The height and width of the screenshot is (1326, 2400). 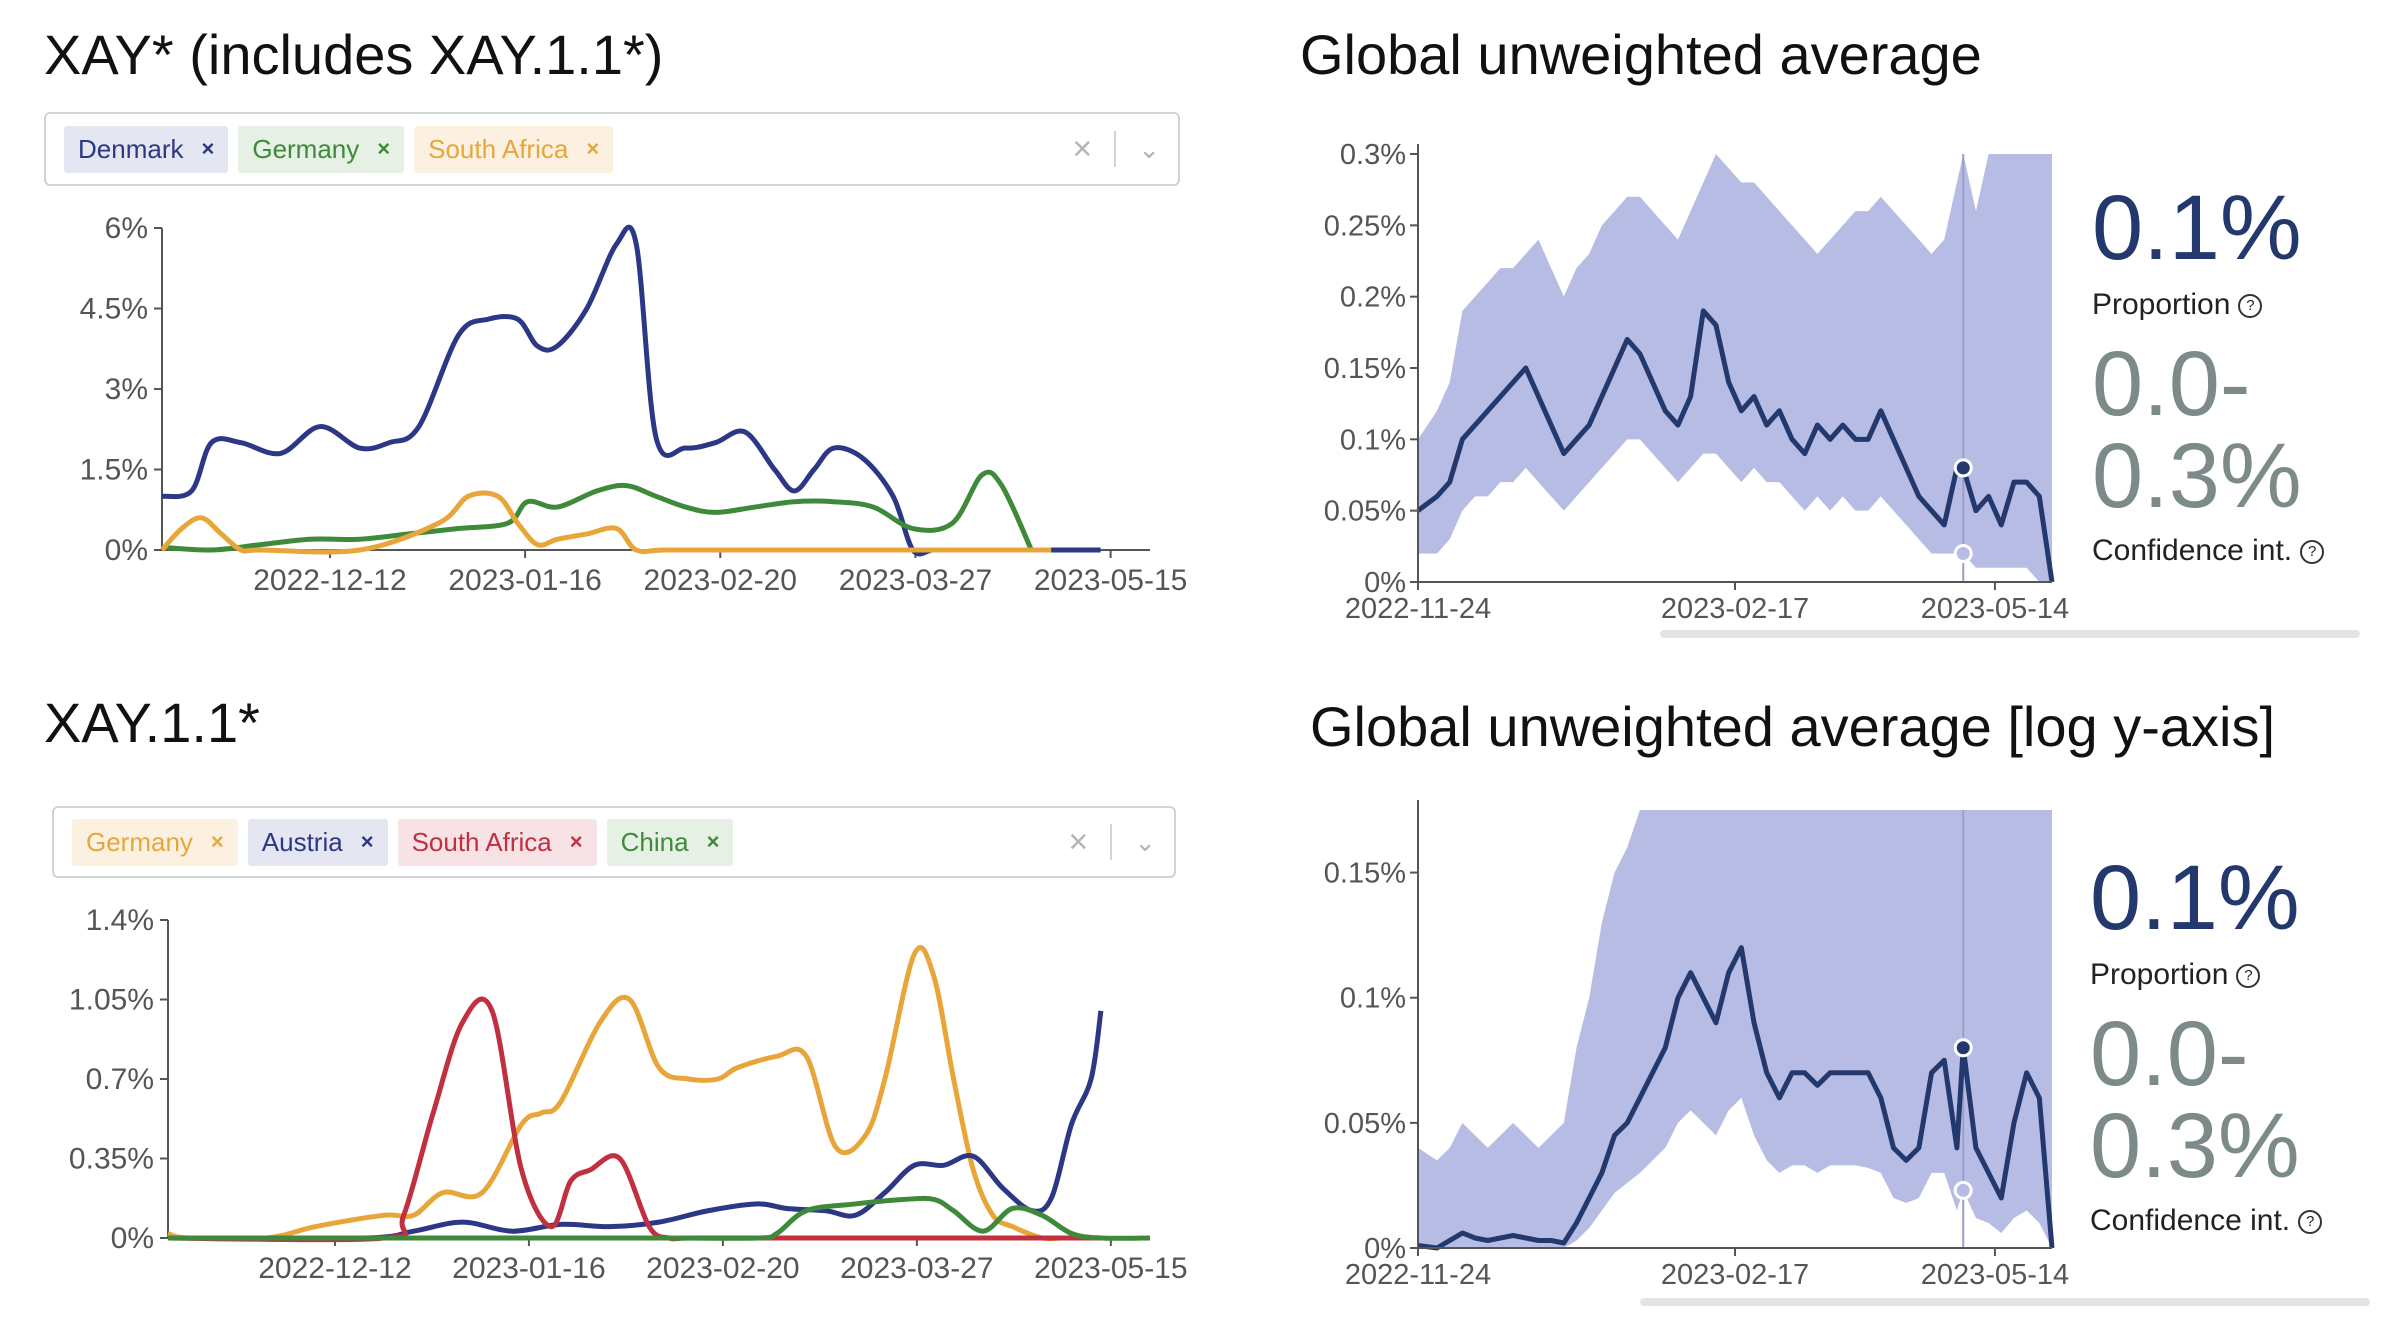 I want to click on confidence-value-line2: 0.3%, so click(x=2197, y=476).